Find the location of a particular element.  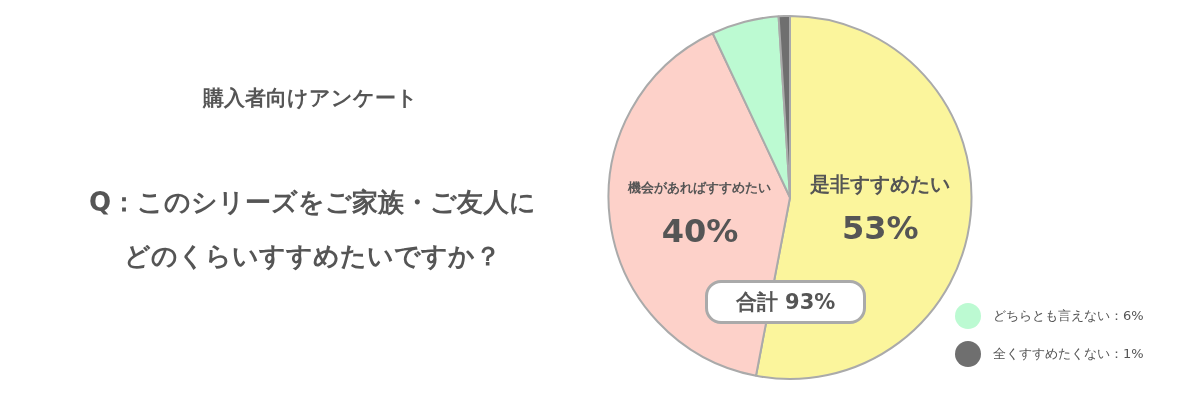

text: 合計 93% is located at coordinates (785, 302).